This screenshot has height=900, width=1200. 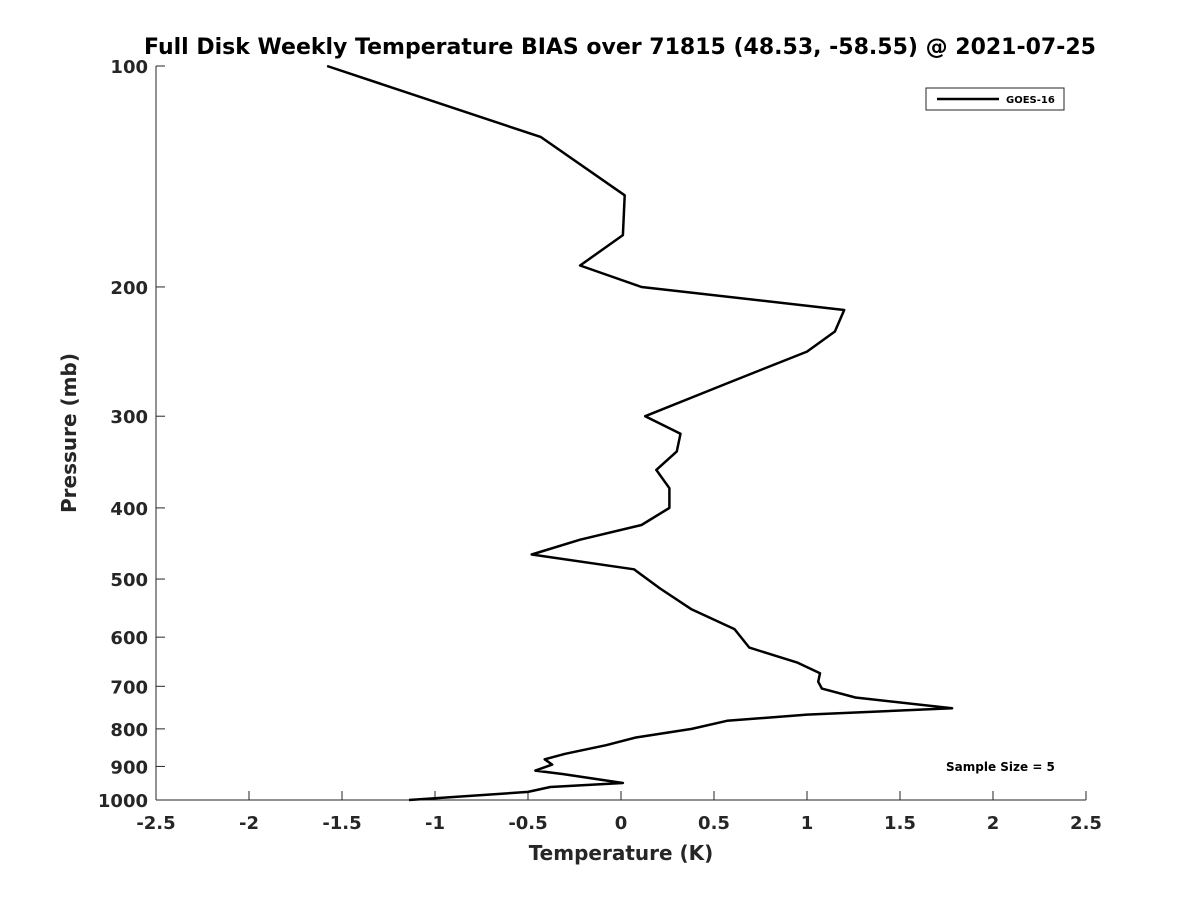 I want to click on x-tick-label: 1, so click(x=807, y=823).